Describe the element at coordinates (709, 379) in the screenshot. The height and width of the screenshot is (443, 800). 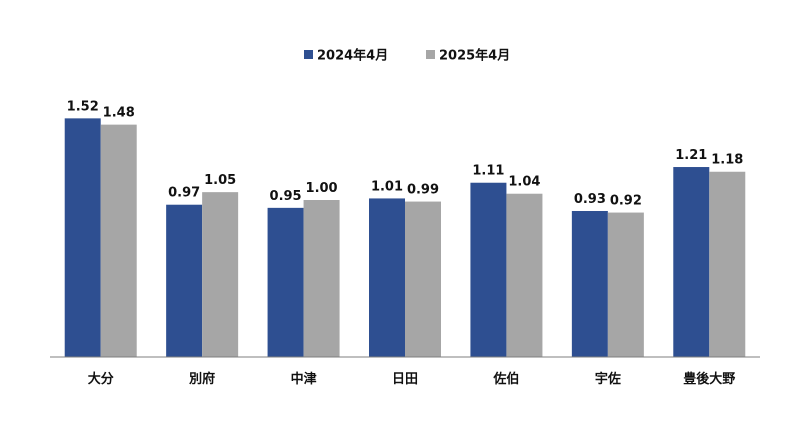
I see `category-label: 豊後大野` at that location.